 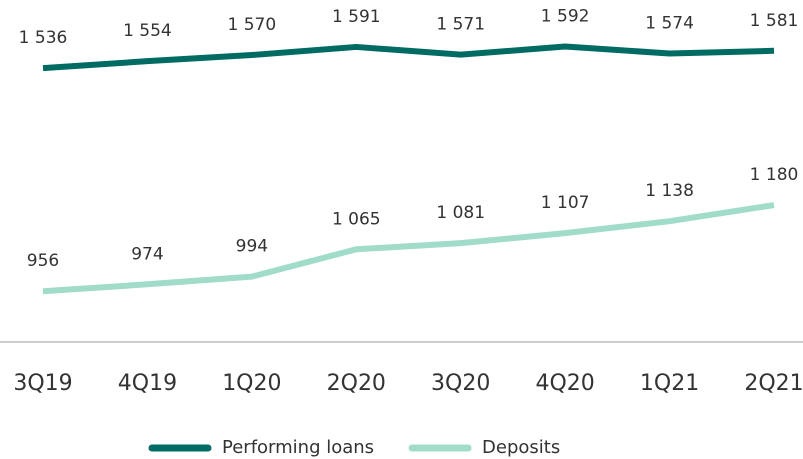 What do you see at coordinates (565, 203) in the screenshot?
I see `data-label: 1 107` at bounding box center [565, 203].